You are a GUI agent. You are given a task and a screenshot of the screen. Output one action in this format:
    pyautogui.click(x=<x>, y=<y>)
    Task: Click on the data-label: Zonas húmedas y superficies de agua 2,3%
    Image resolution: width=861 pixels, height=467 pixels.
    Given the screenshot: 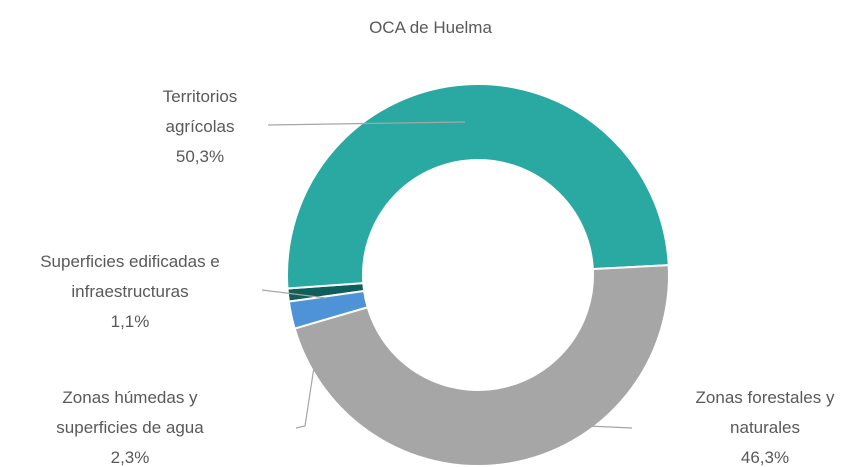 What is the action you would take?
    pyautogui.click(x=130, y=425)
    